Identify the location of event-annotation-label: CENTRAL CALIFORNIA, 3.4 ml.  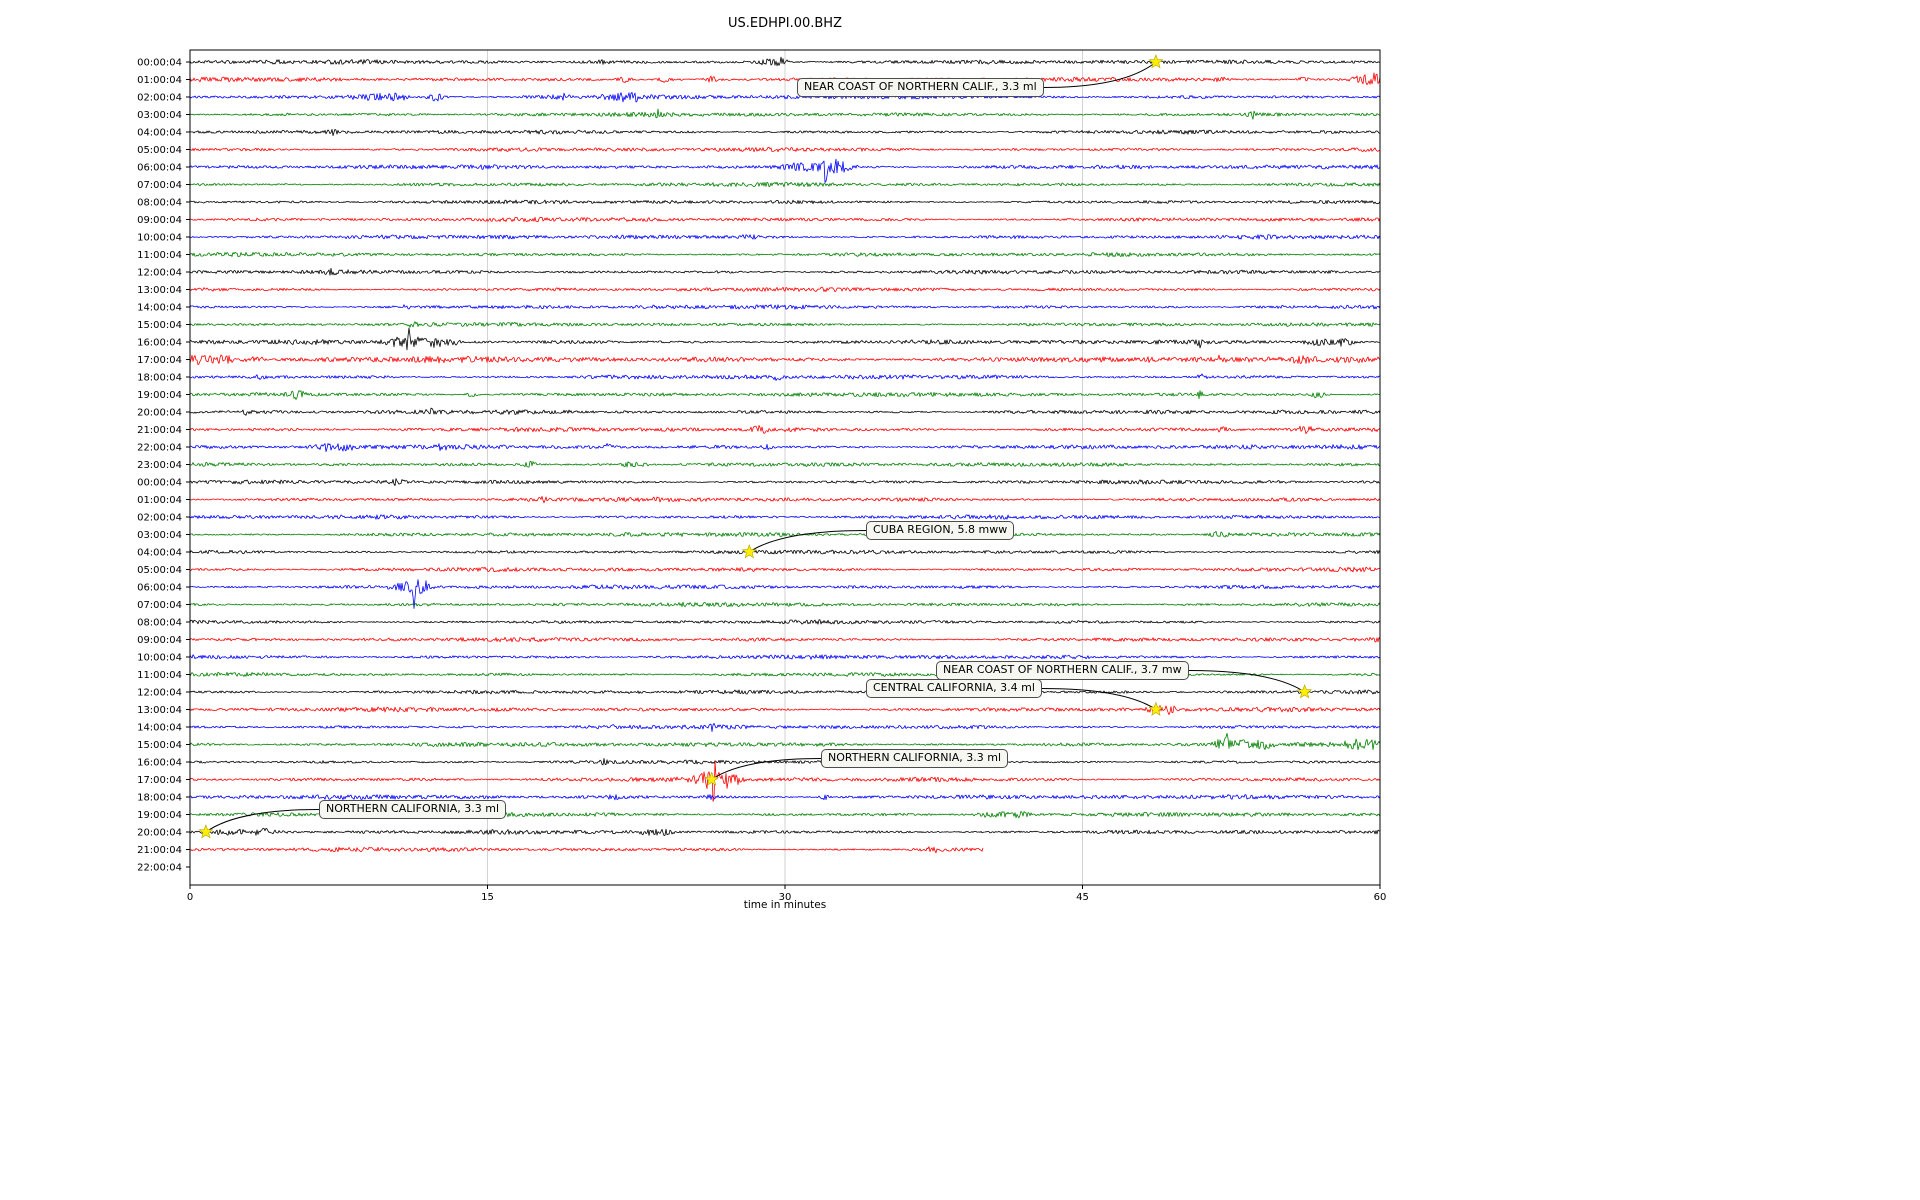
(954, 687).